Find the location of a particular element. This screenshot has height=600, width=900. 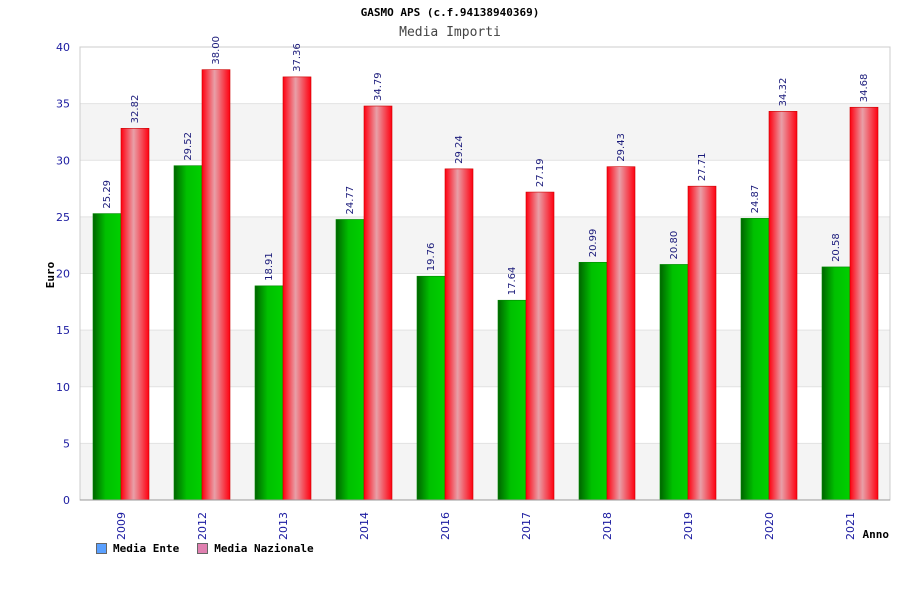

value-label: 17.64 is located at coordinates (512, 281).